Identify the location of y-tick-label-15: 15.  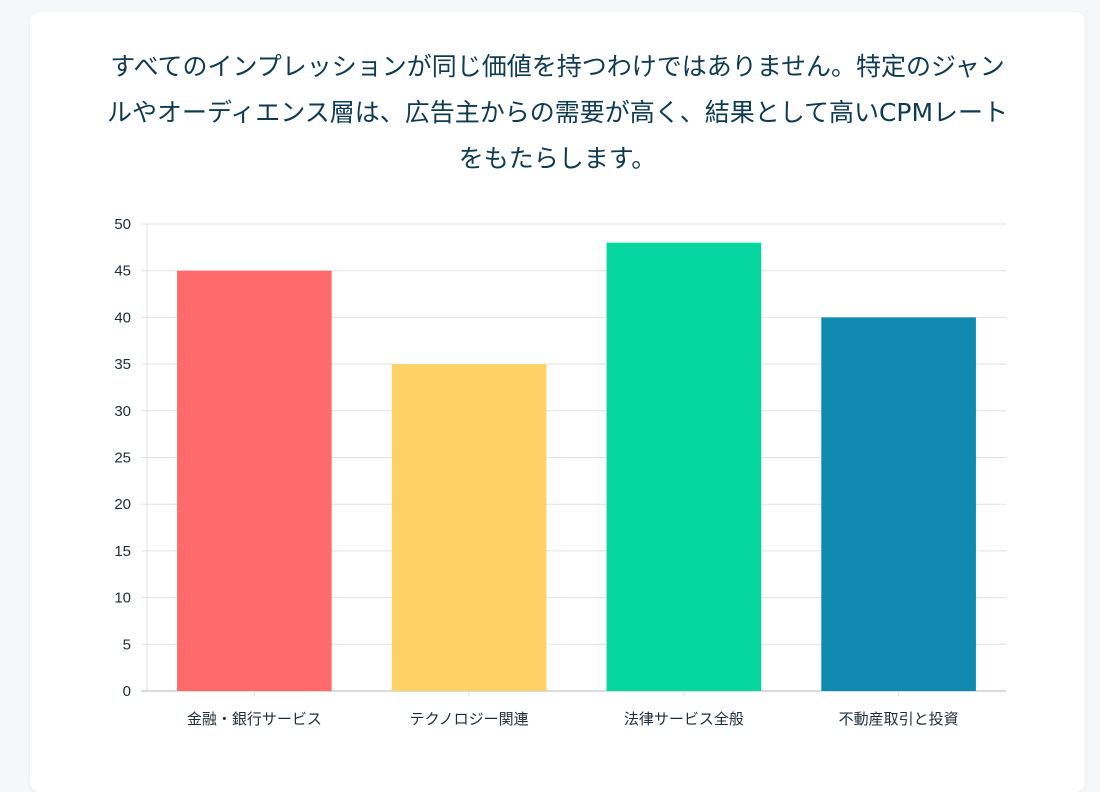
(122, 551).